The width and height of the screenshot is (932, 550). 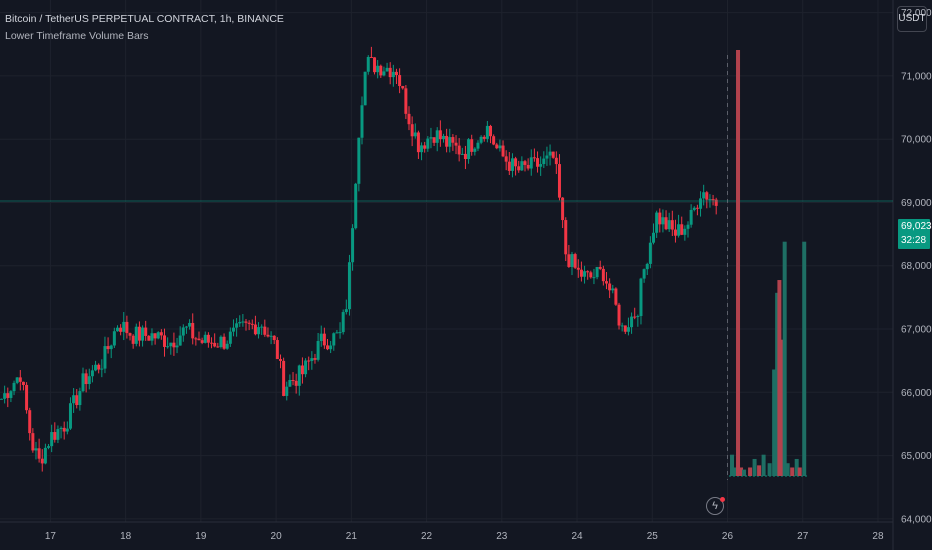 I want to click on x-tick-label: 26, so click(x=728, y=536).